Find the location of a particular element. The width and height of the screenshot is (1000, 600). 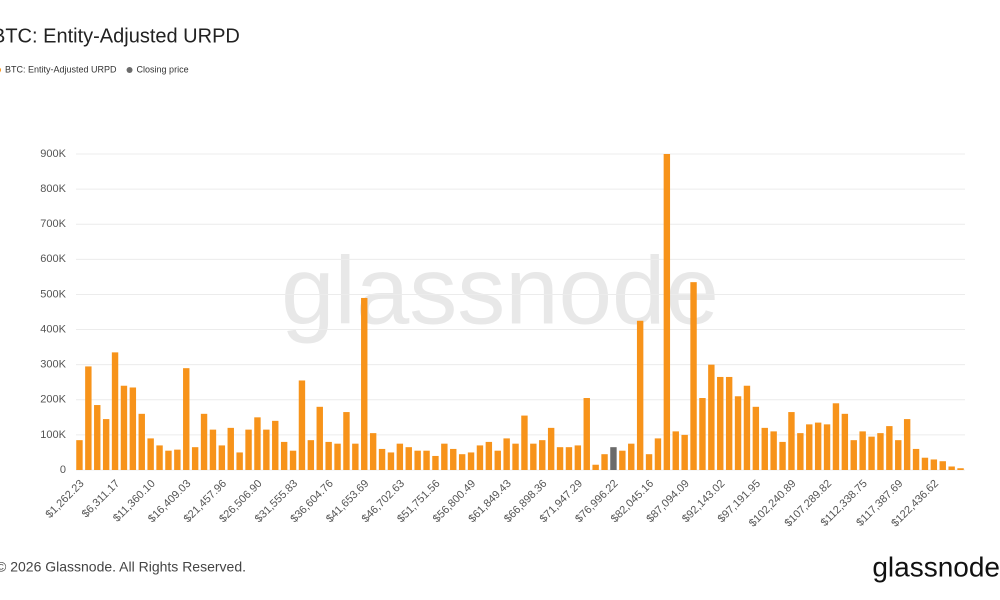

logo: glassnode is located at coordinates (936, 566).